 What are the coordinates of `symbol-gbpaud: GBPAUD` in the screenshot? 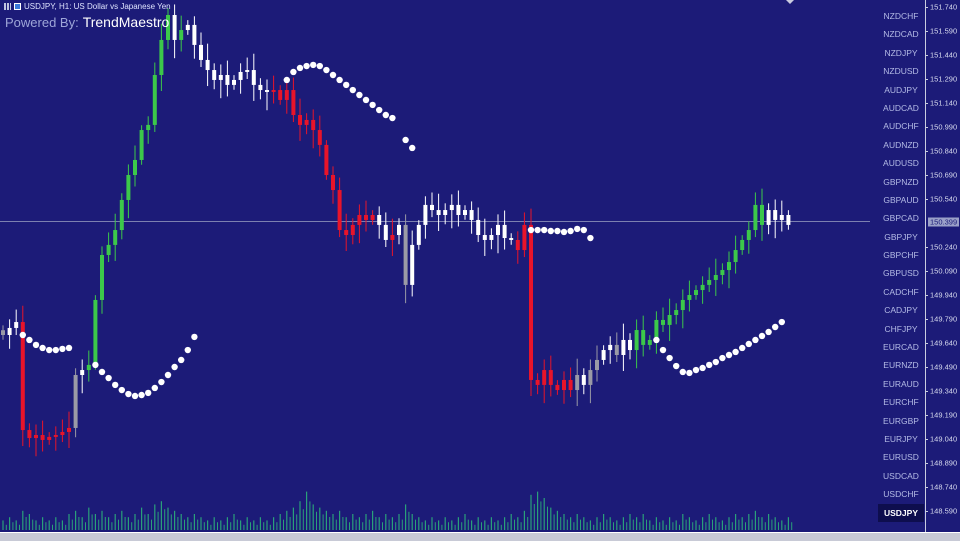 It's located at (901, 199).